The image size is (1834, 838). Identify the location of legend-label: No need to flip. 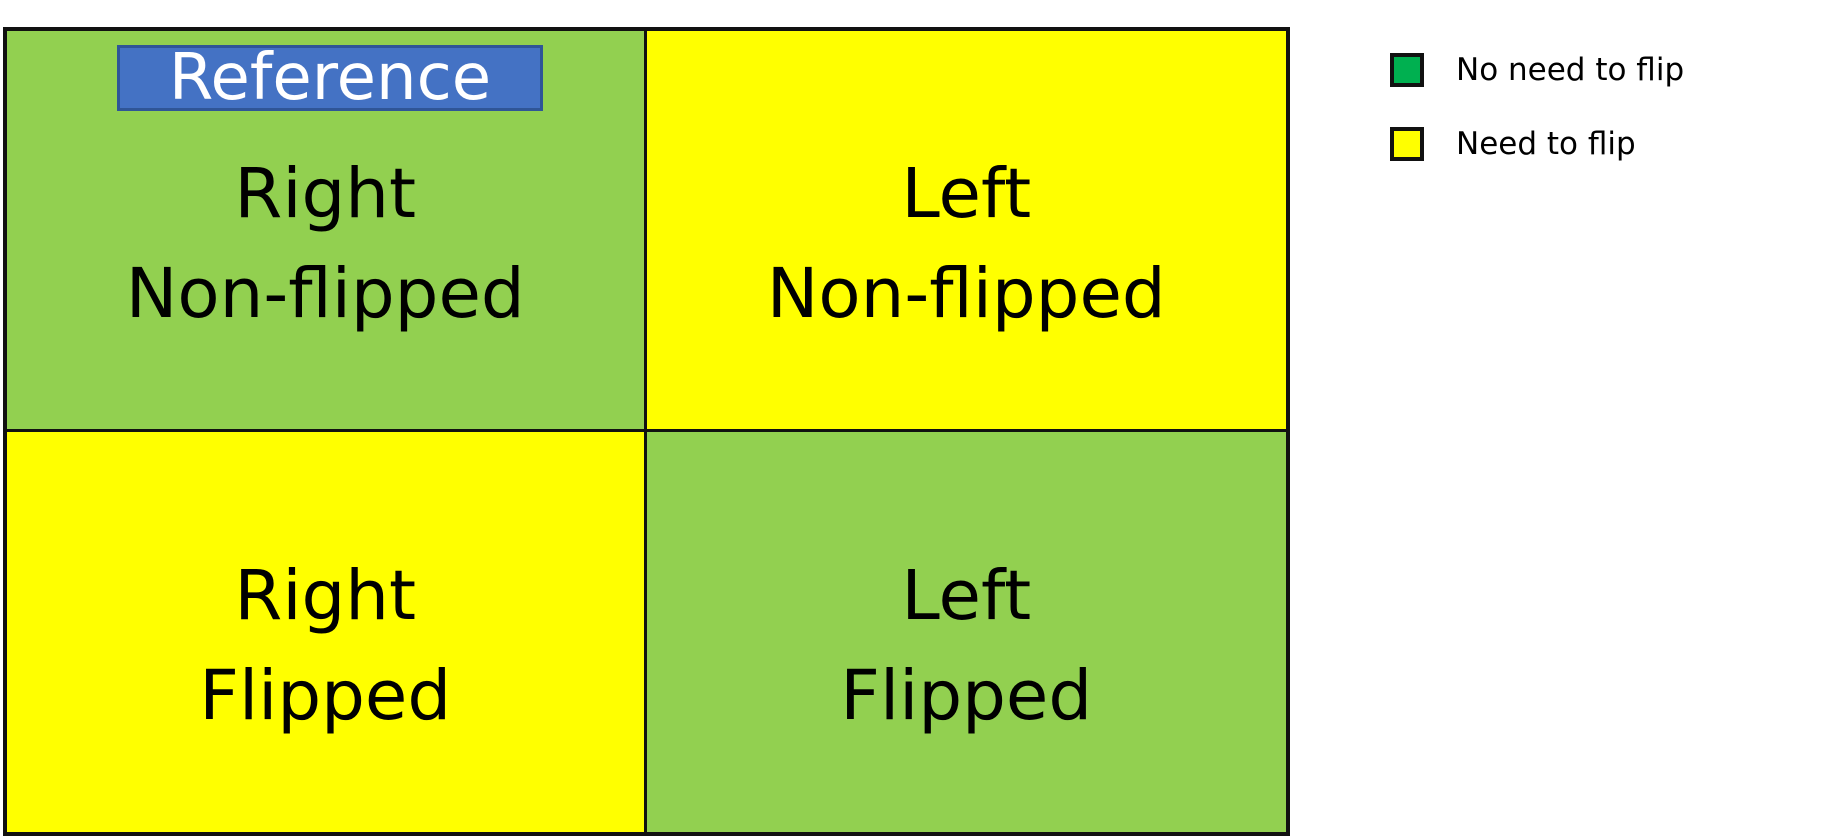
(1570, 70).